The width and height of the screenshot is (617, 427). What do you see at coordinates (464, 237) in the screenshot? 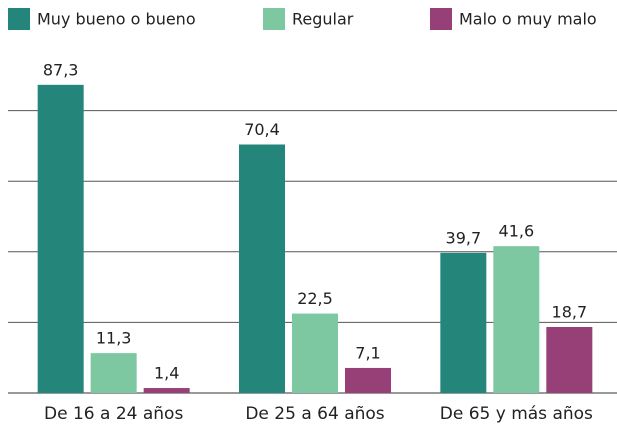
I see `value-label: 39,7` at bounding box center [464, 237].